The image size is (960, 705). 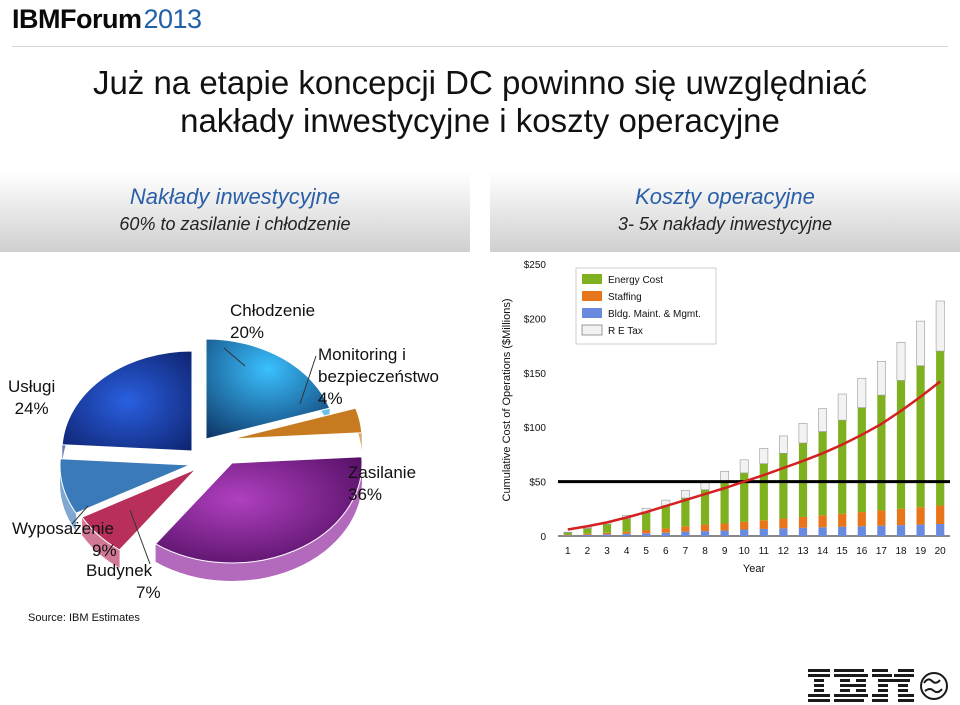 What do you see at coordinates (382, 484) in the screenshot?
I see `pie-label-zasilanie: Zasilanie 36%` at bounding box center [382, 484].